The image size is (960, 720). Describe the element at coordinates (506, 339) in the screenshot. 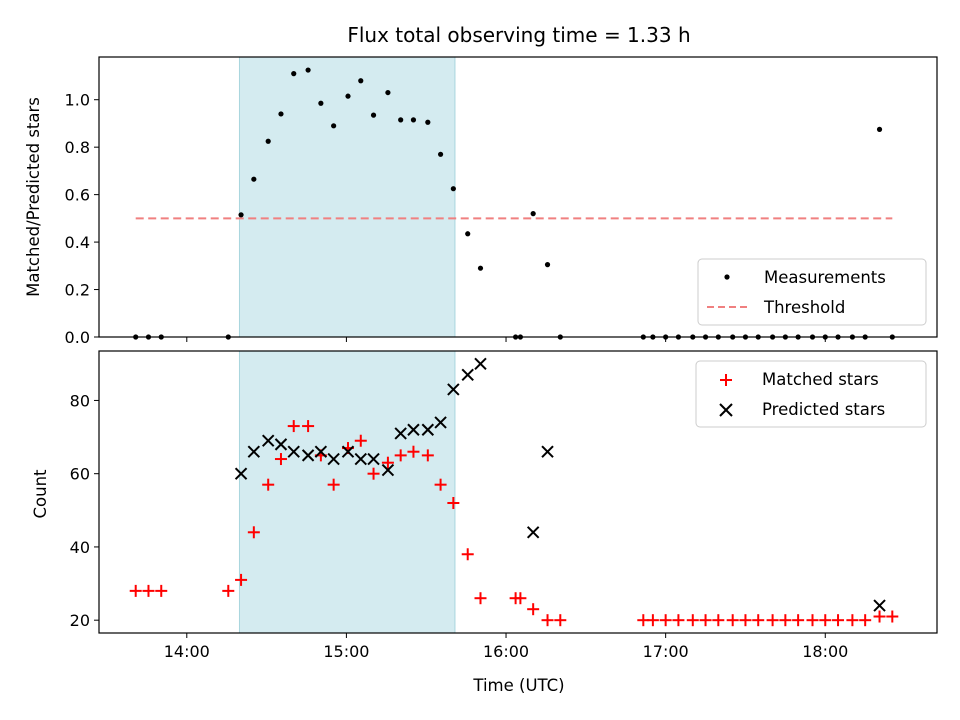

I see `top-x-ticks` at that location.